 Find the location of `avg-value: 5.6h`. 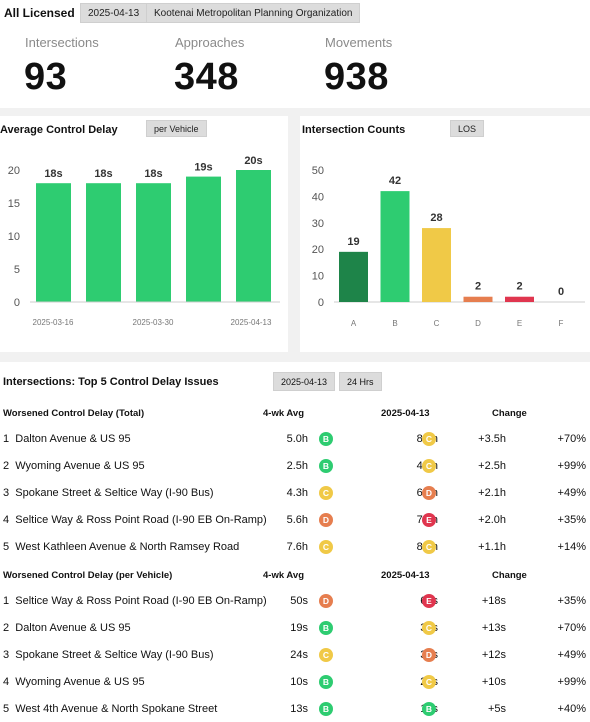

avg-value: 5.6h is located at coordinates (297, 520).